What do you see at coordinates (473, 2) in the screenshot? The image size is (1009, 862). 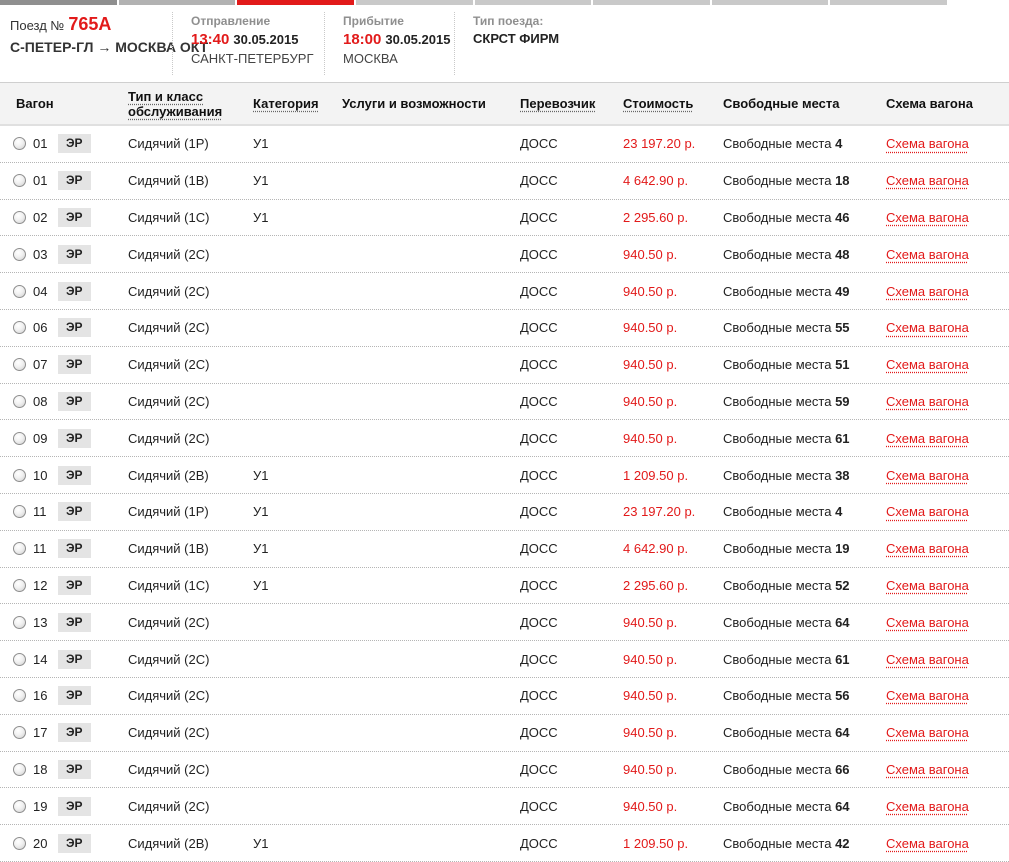 I see `wizard-progress` at bounding box center [473, 2].